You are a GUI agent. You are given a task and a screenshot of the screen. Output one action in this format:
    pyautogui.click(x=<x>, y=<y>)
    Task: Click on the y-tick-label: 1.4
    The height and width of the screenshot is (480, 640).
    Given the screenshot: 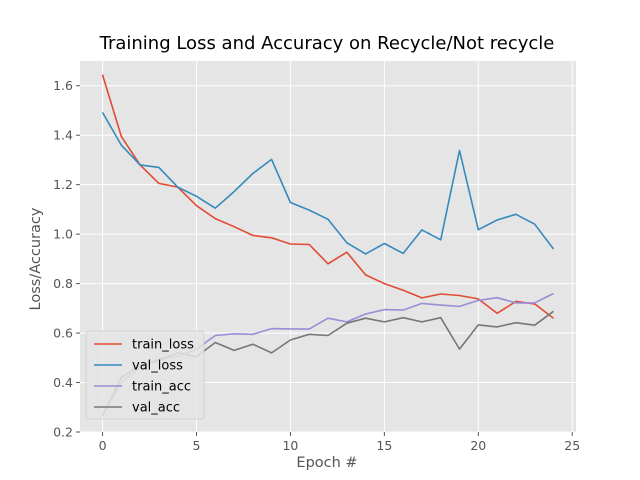 What is the action you would take?
    pyautogui.click(x=63, y=135)
    